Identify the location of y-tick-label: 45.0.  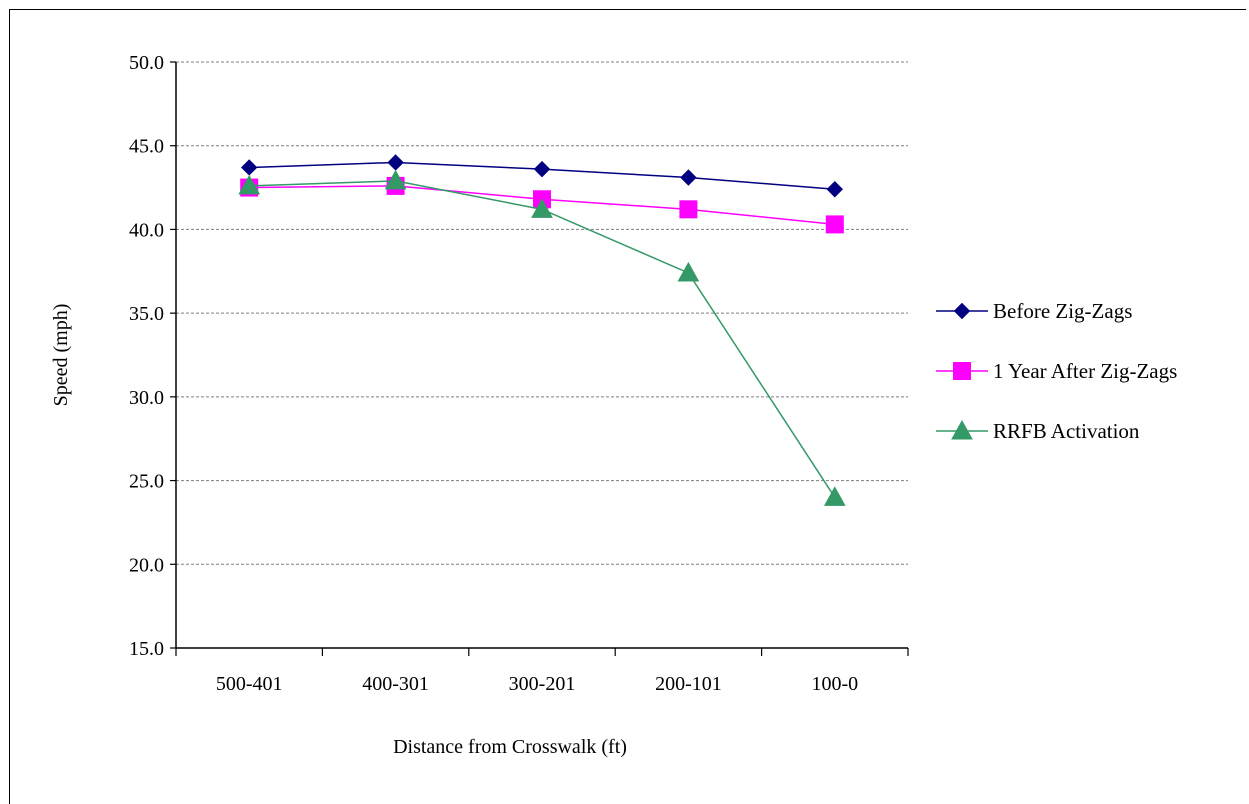
(146, 147).